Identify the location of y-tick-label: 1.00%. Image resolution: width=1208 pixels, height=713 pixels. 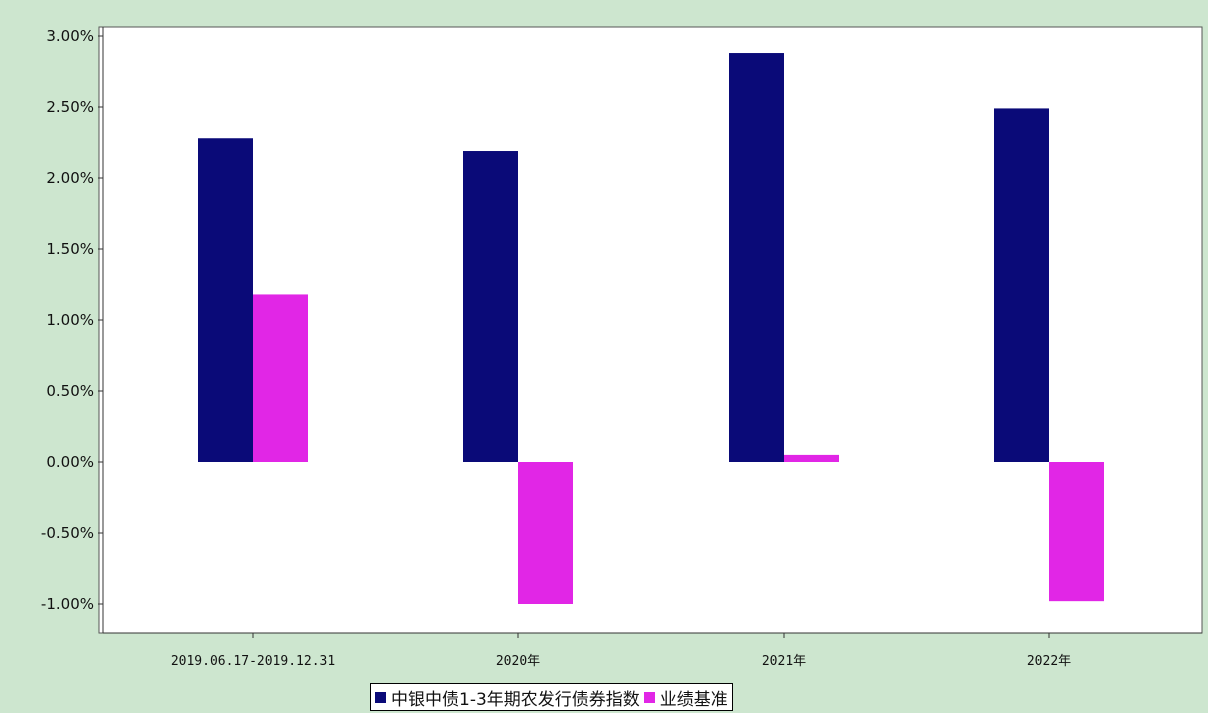
(70, 320).